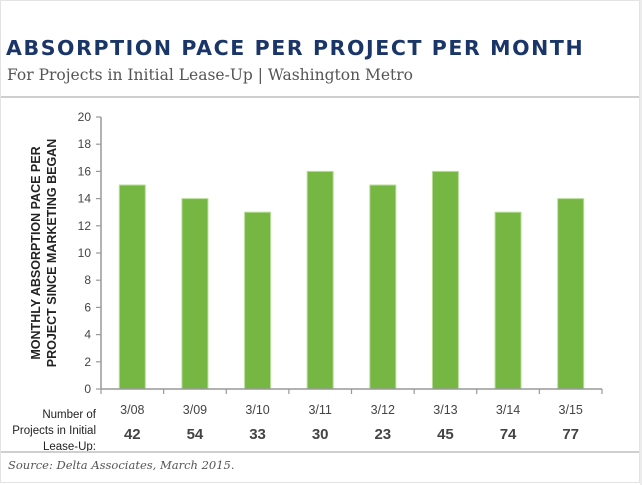  I want to click on y-axis: 0 2 4 6 8 10 12 14 16 18 20, so click(90, 253).